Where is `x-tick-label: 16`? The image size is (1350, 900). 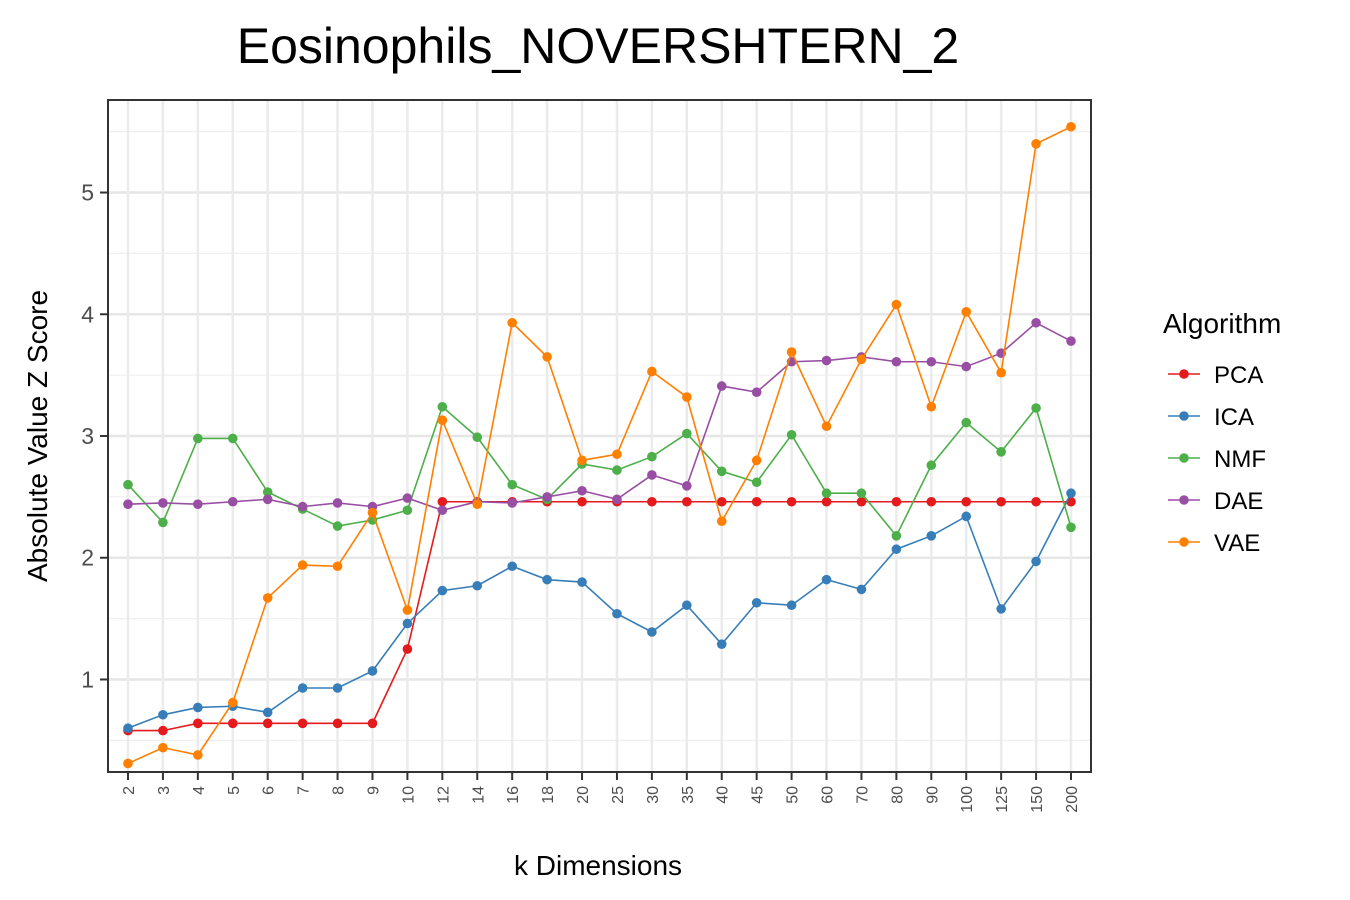 x-tick-label: 16 is located at coordinates (513, 795).